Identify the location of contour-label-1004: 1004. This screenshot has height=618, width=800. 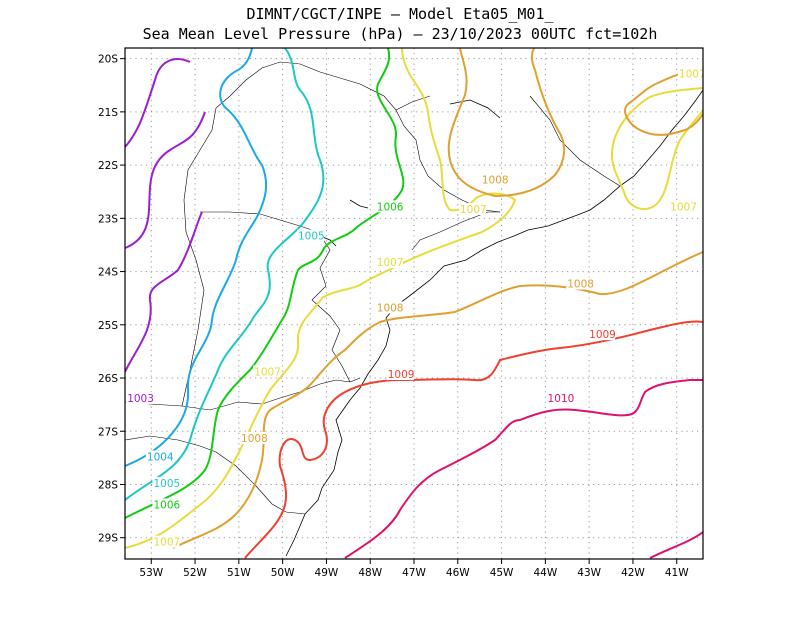
(159, 457).